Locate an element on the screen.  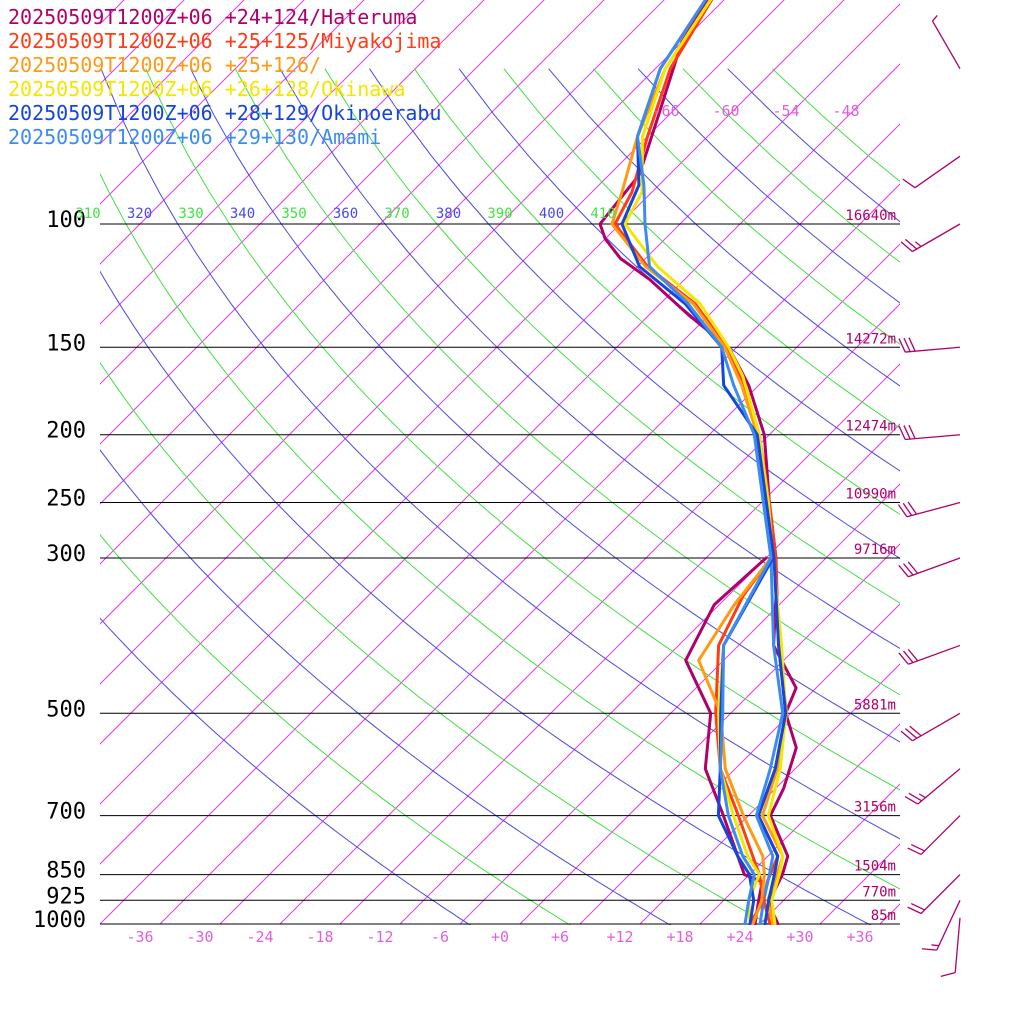
wind-barbs is located at coordinates (929, 496).